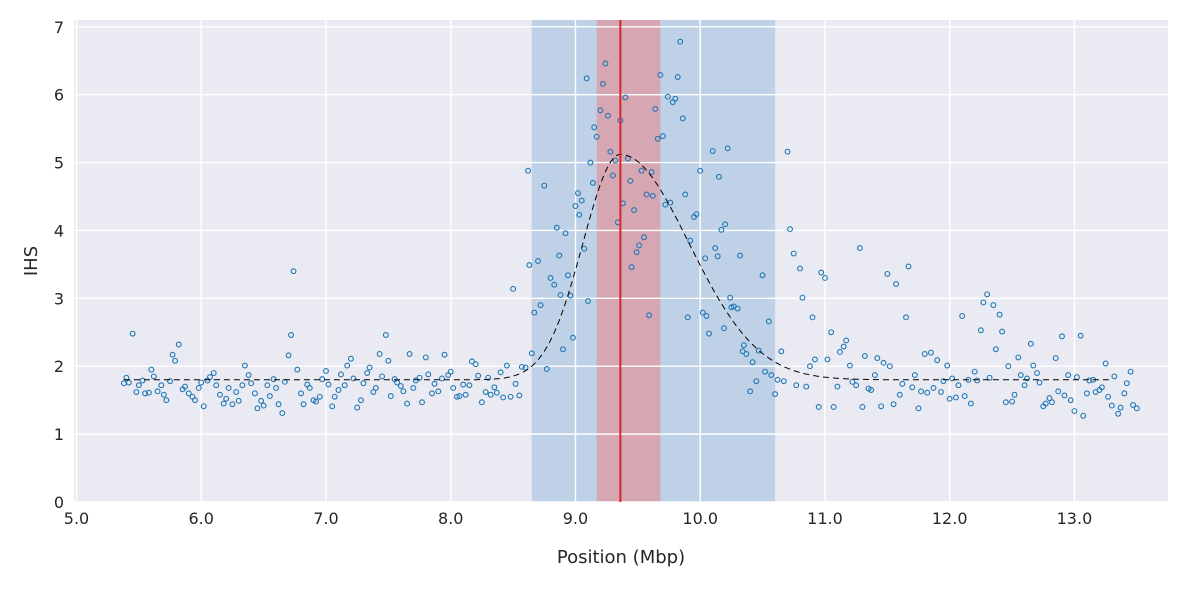 This screenshot has height=592, width=1188. Describe the element at coordinates (1075, 518) in the screenshot. I see `x-tick-label: 13.0` at that location.